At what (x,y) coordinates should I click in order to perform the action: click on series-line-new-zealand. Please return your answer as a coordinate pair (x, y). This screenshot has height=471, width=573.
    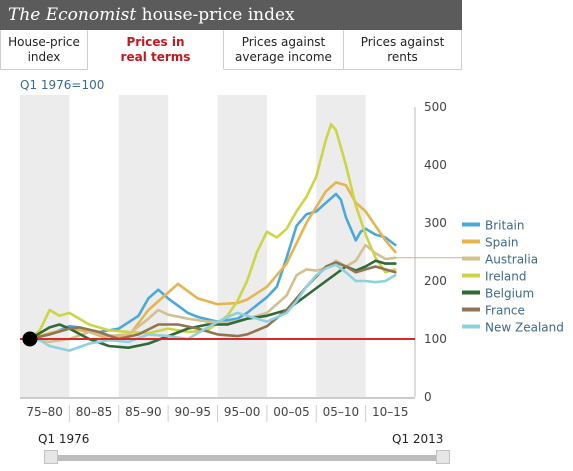
    Looking at the image, I should click on (212, 307).